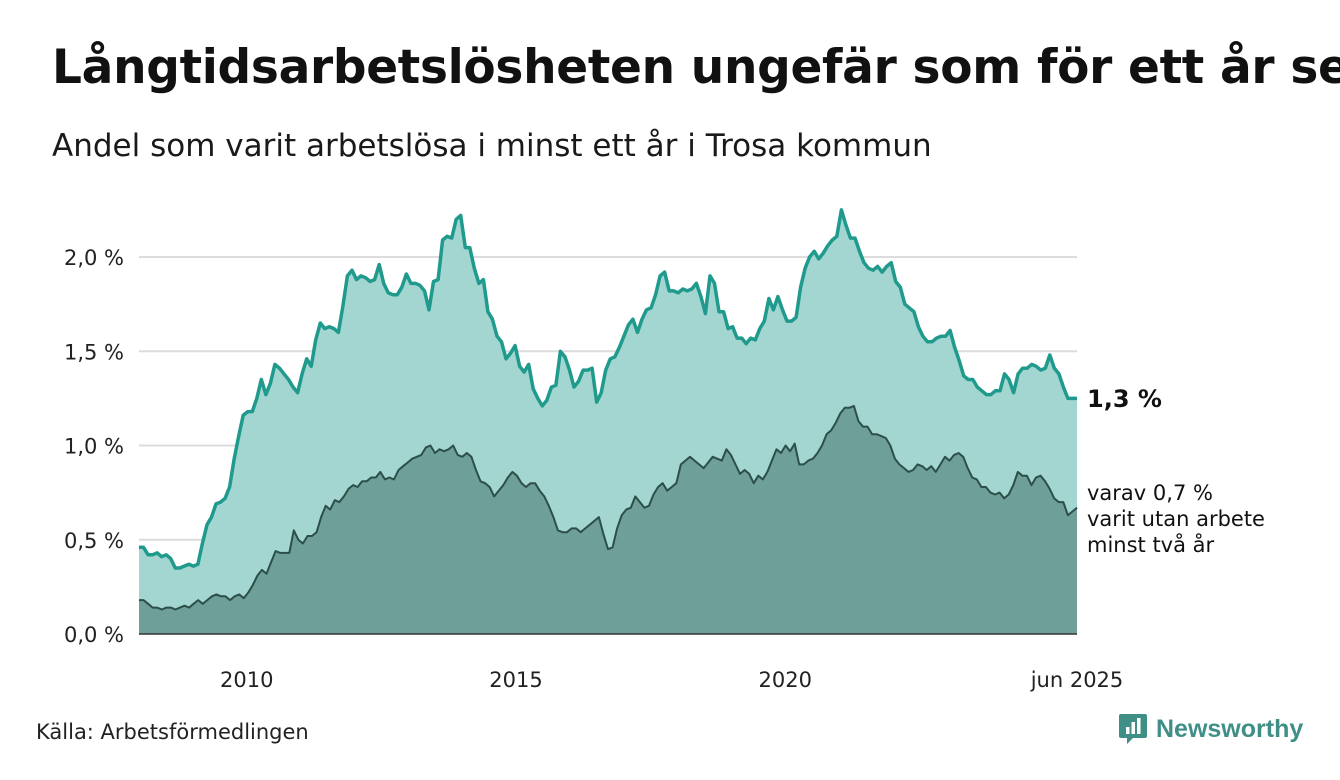 This screenshot has width=1340, height=780. I want to click on newsworthy-logo-icon, so click(1133, 729).